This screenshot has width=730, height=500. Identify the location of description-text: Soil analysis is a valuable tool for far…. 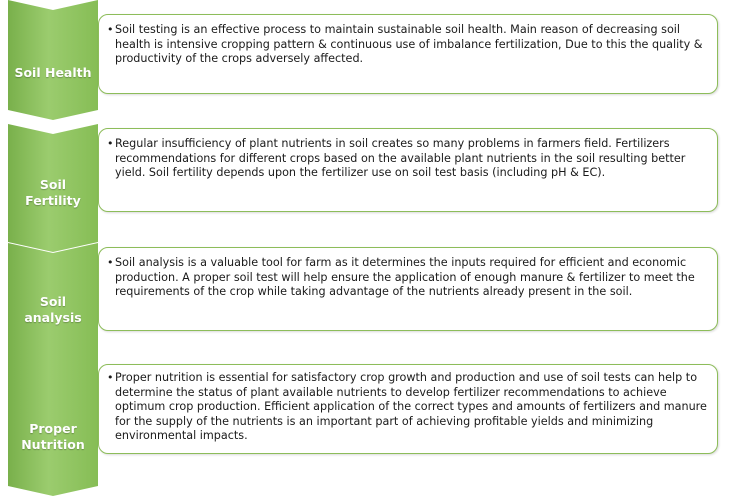
(405, 277).